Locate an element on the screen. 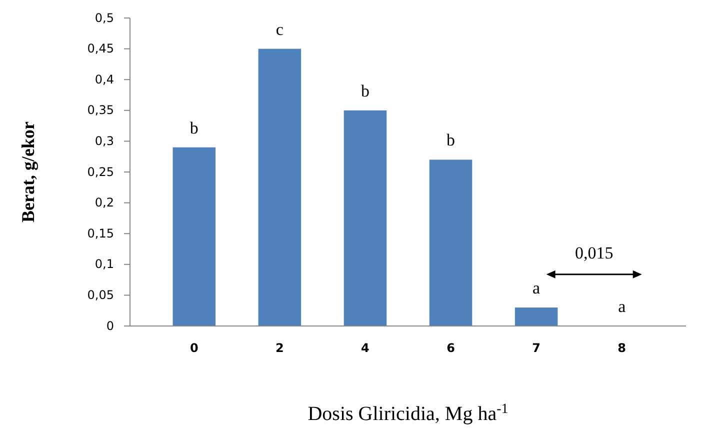  y-tick-label: 0 is located at coordinates (110, 325).